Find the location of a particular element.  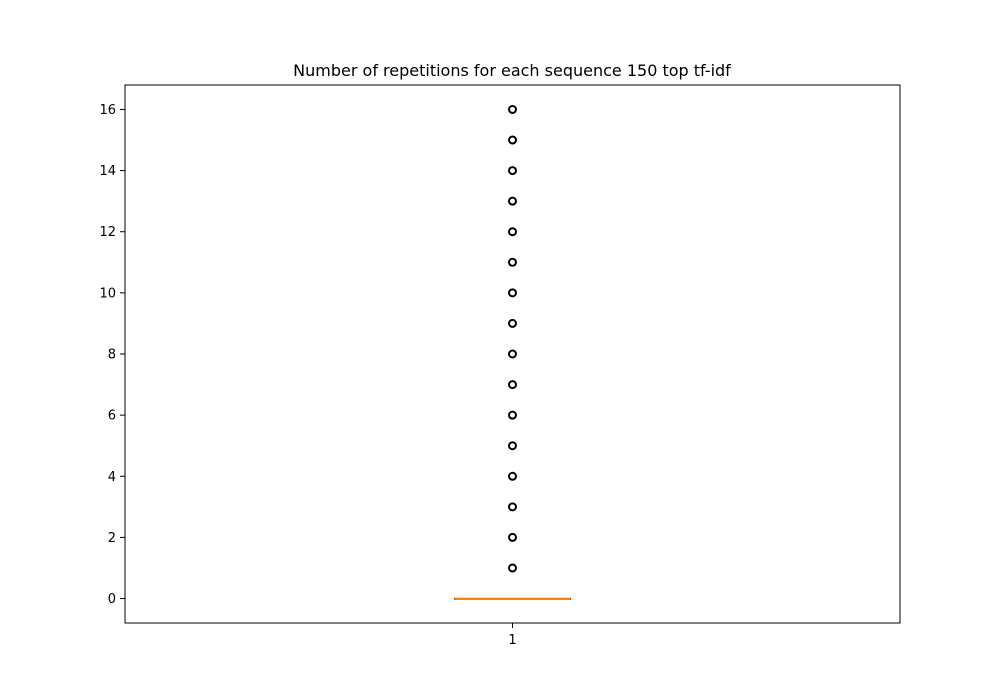

y-tick-label: 8 is located at coordinates (112, 355).